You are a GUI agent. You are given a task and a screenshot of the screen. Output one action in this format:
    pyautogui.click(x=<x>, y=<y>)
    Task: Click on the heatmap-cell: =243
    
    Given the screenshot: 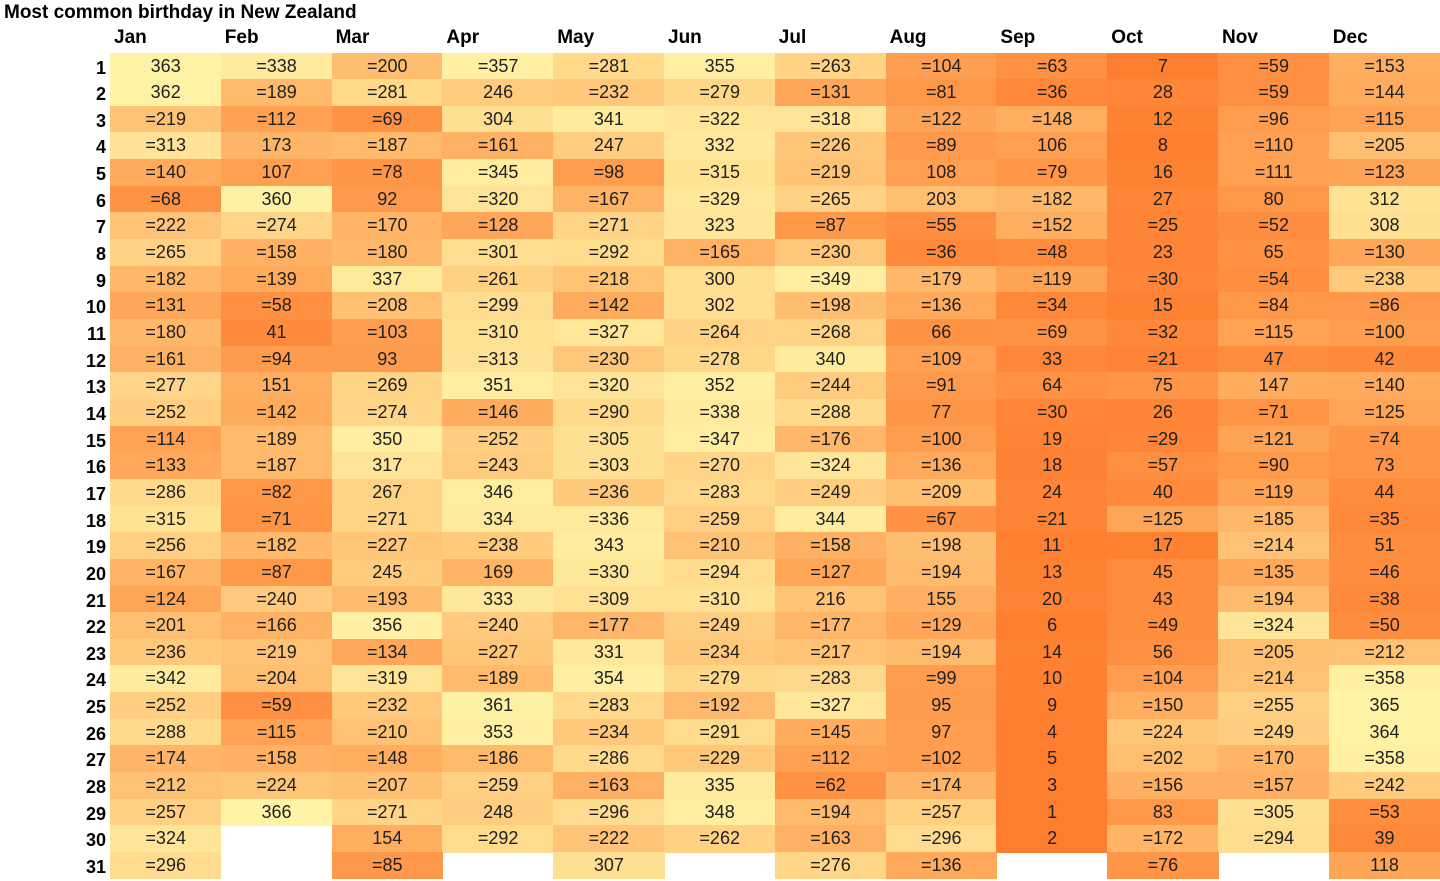 What is the action you would take?
    pyautogui.click(x=498, y=466)
    